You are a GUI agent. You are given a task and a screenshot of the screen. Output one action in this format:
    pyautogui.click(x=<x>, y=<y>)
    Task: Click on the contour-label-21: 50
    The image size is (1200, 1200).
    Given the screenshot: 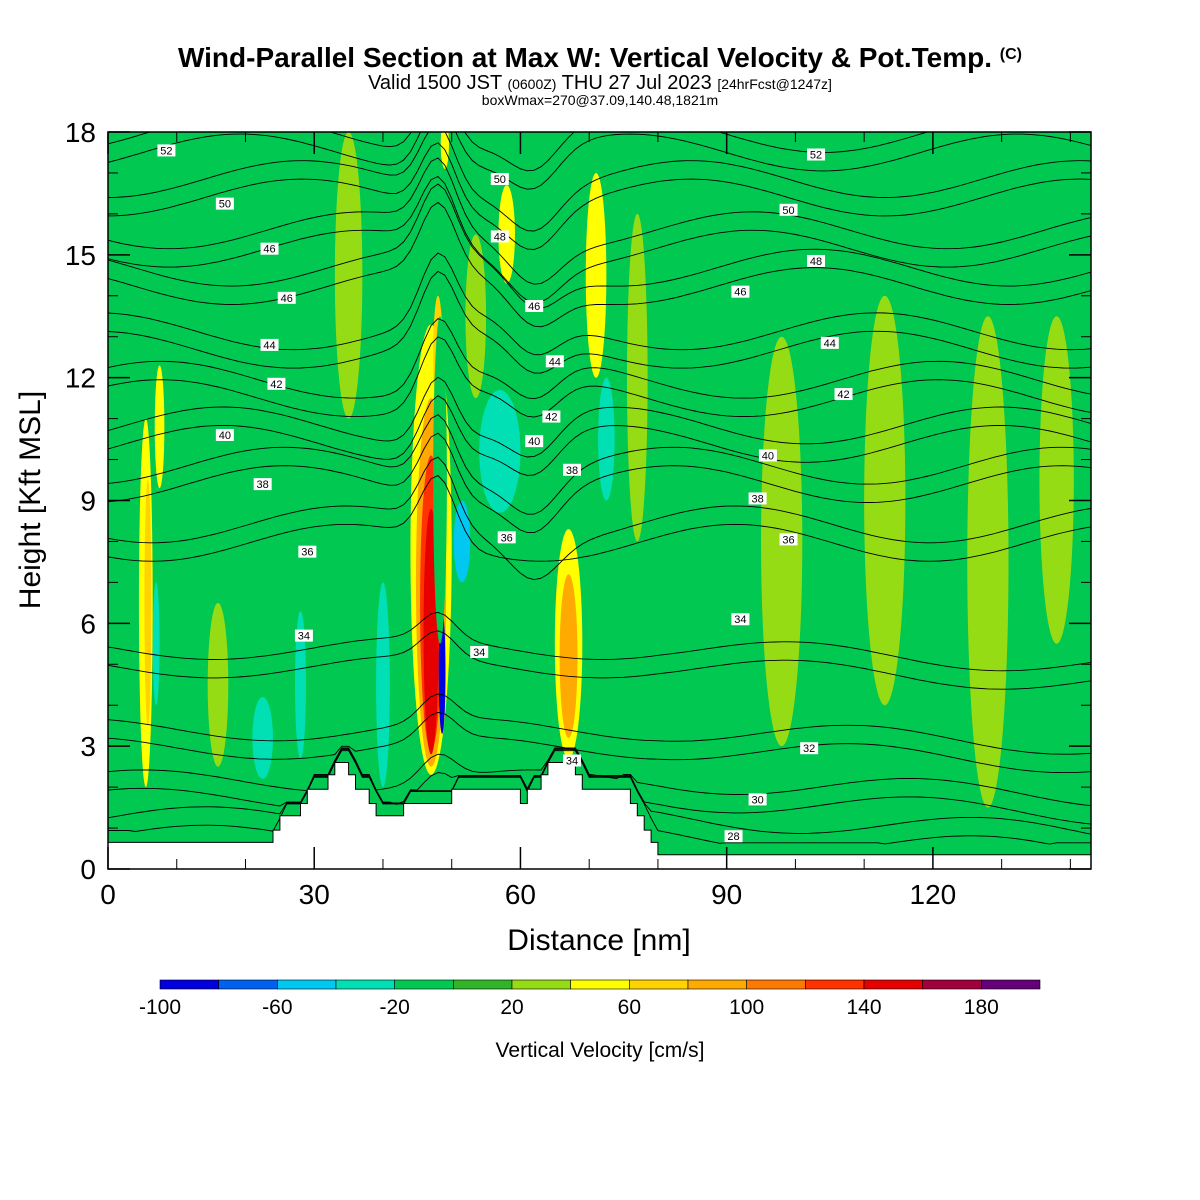 What is the action you would take?
    pyautogui.click(x=788, y=210)
    